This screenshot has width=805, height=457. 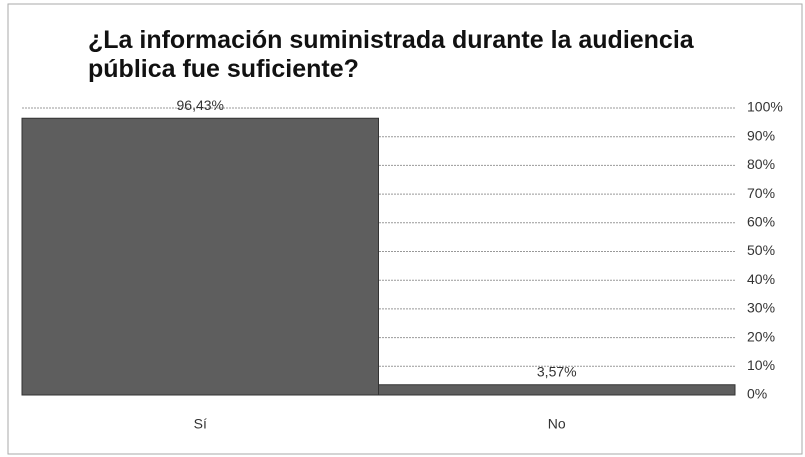 What do you see at coordinates (761, 193) in the screenshot?
I see `y-tick-label: 70%` at bounding box center [761, 193].